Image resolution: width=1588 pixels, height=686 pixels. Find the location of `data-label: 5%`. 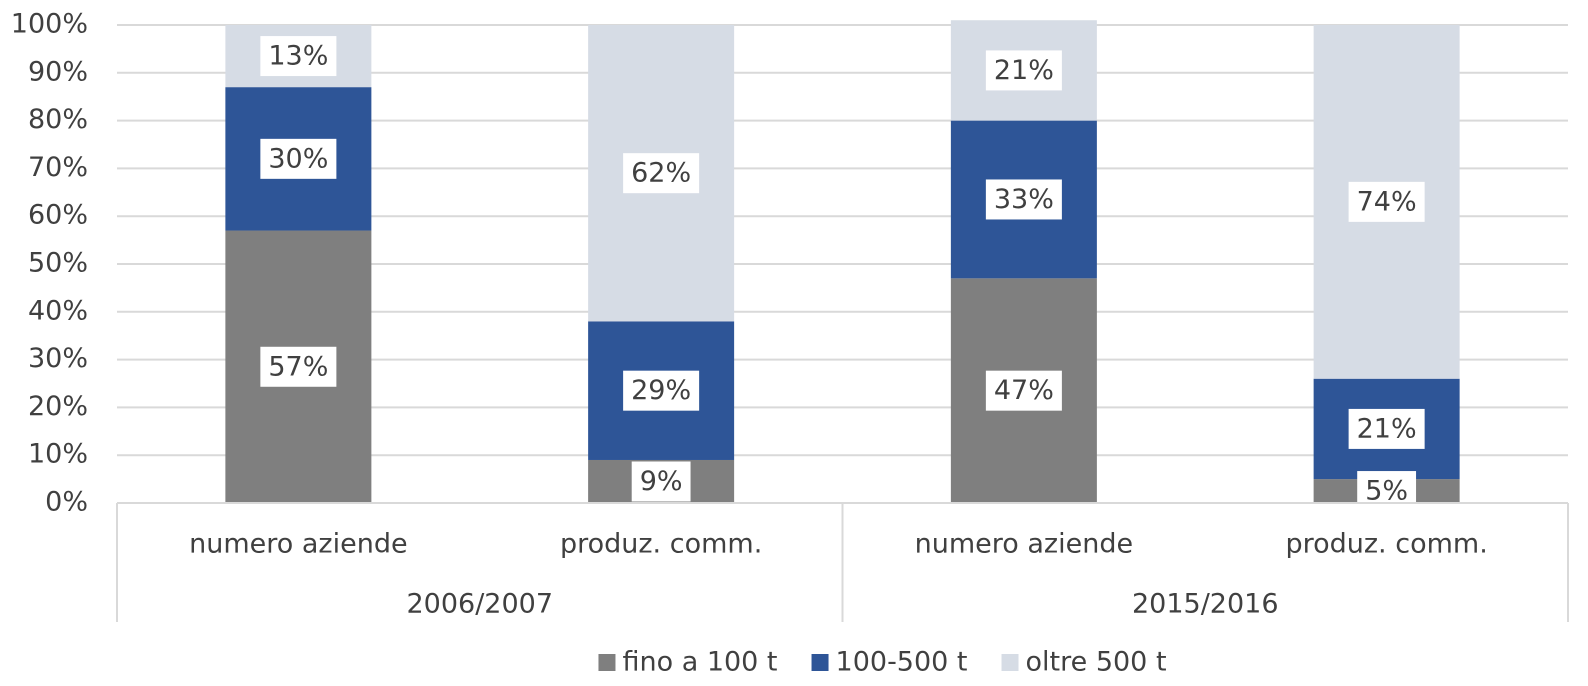

data-label: 5% is located at coordinates (1386, 491).